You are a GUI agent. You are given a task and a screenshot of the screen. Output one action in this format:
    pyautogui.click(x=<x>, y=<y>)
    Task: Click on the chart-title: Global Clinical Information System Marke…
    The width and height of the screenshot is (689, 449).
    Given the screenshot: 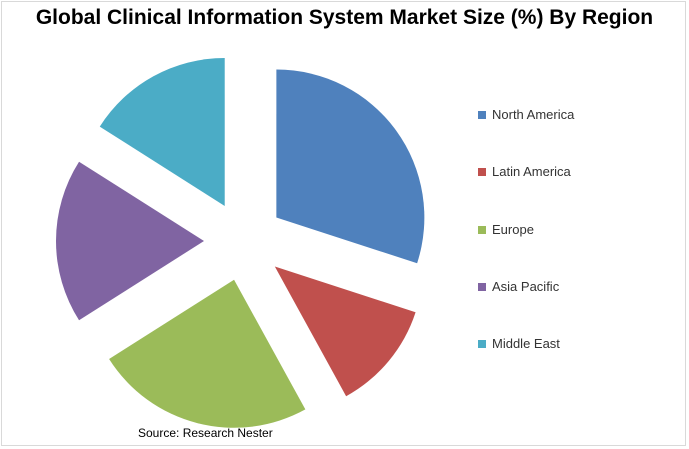 What is the action you would take?
    pyautogui.click(x=344, y=17)
    